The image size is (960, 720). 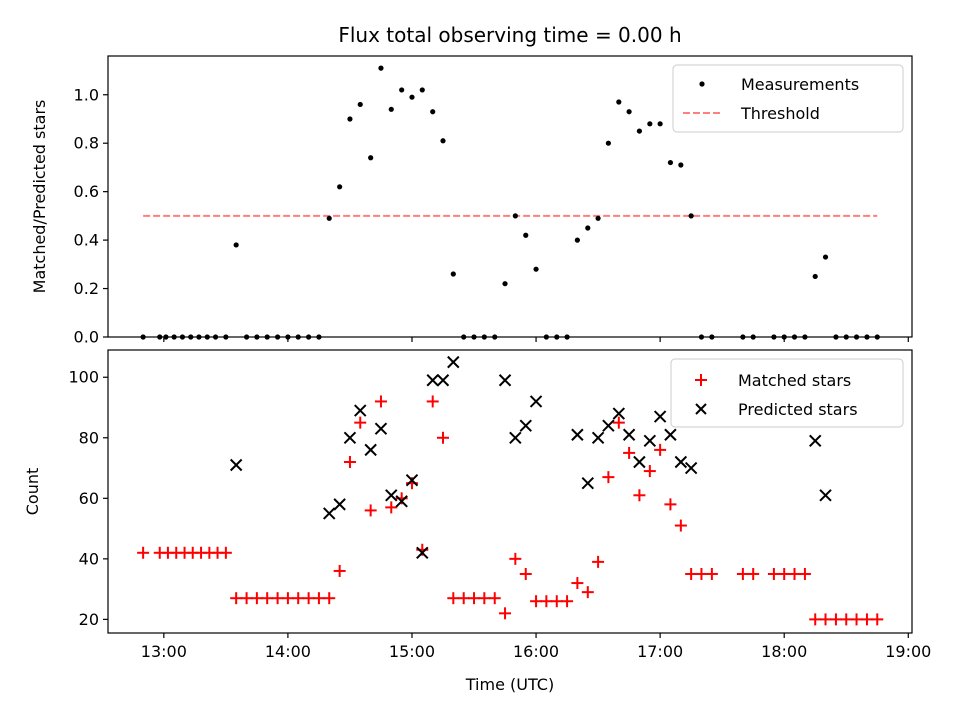 What do you see at coordinates (702, 84) in the screenshot?
I see `legend-measurements-marker` at bounding box center [702, 84].